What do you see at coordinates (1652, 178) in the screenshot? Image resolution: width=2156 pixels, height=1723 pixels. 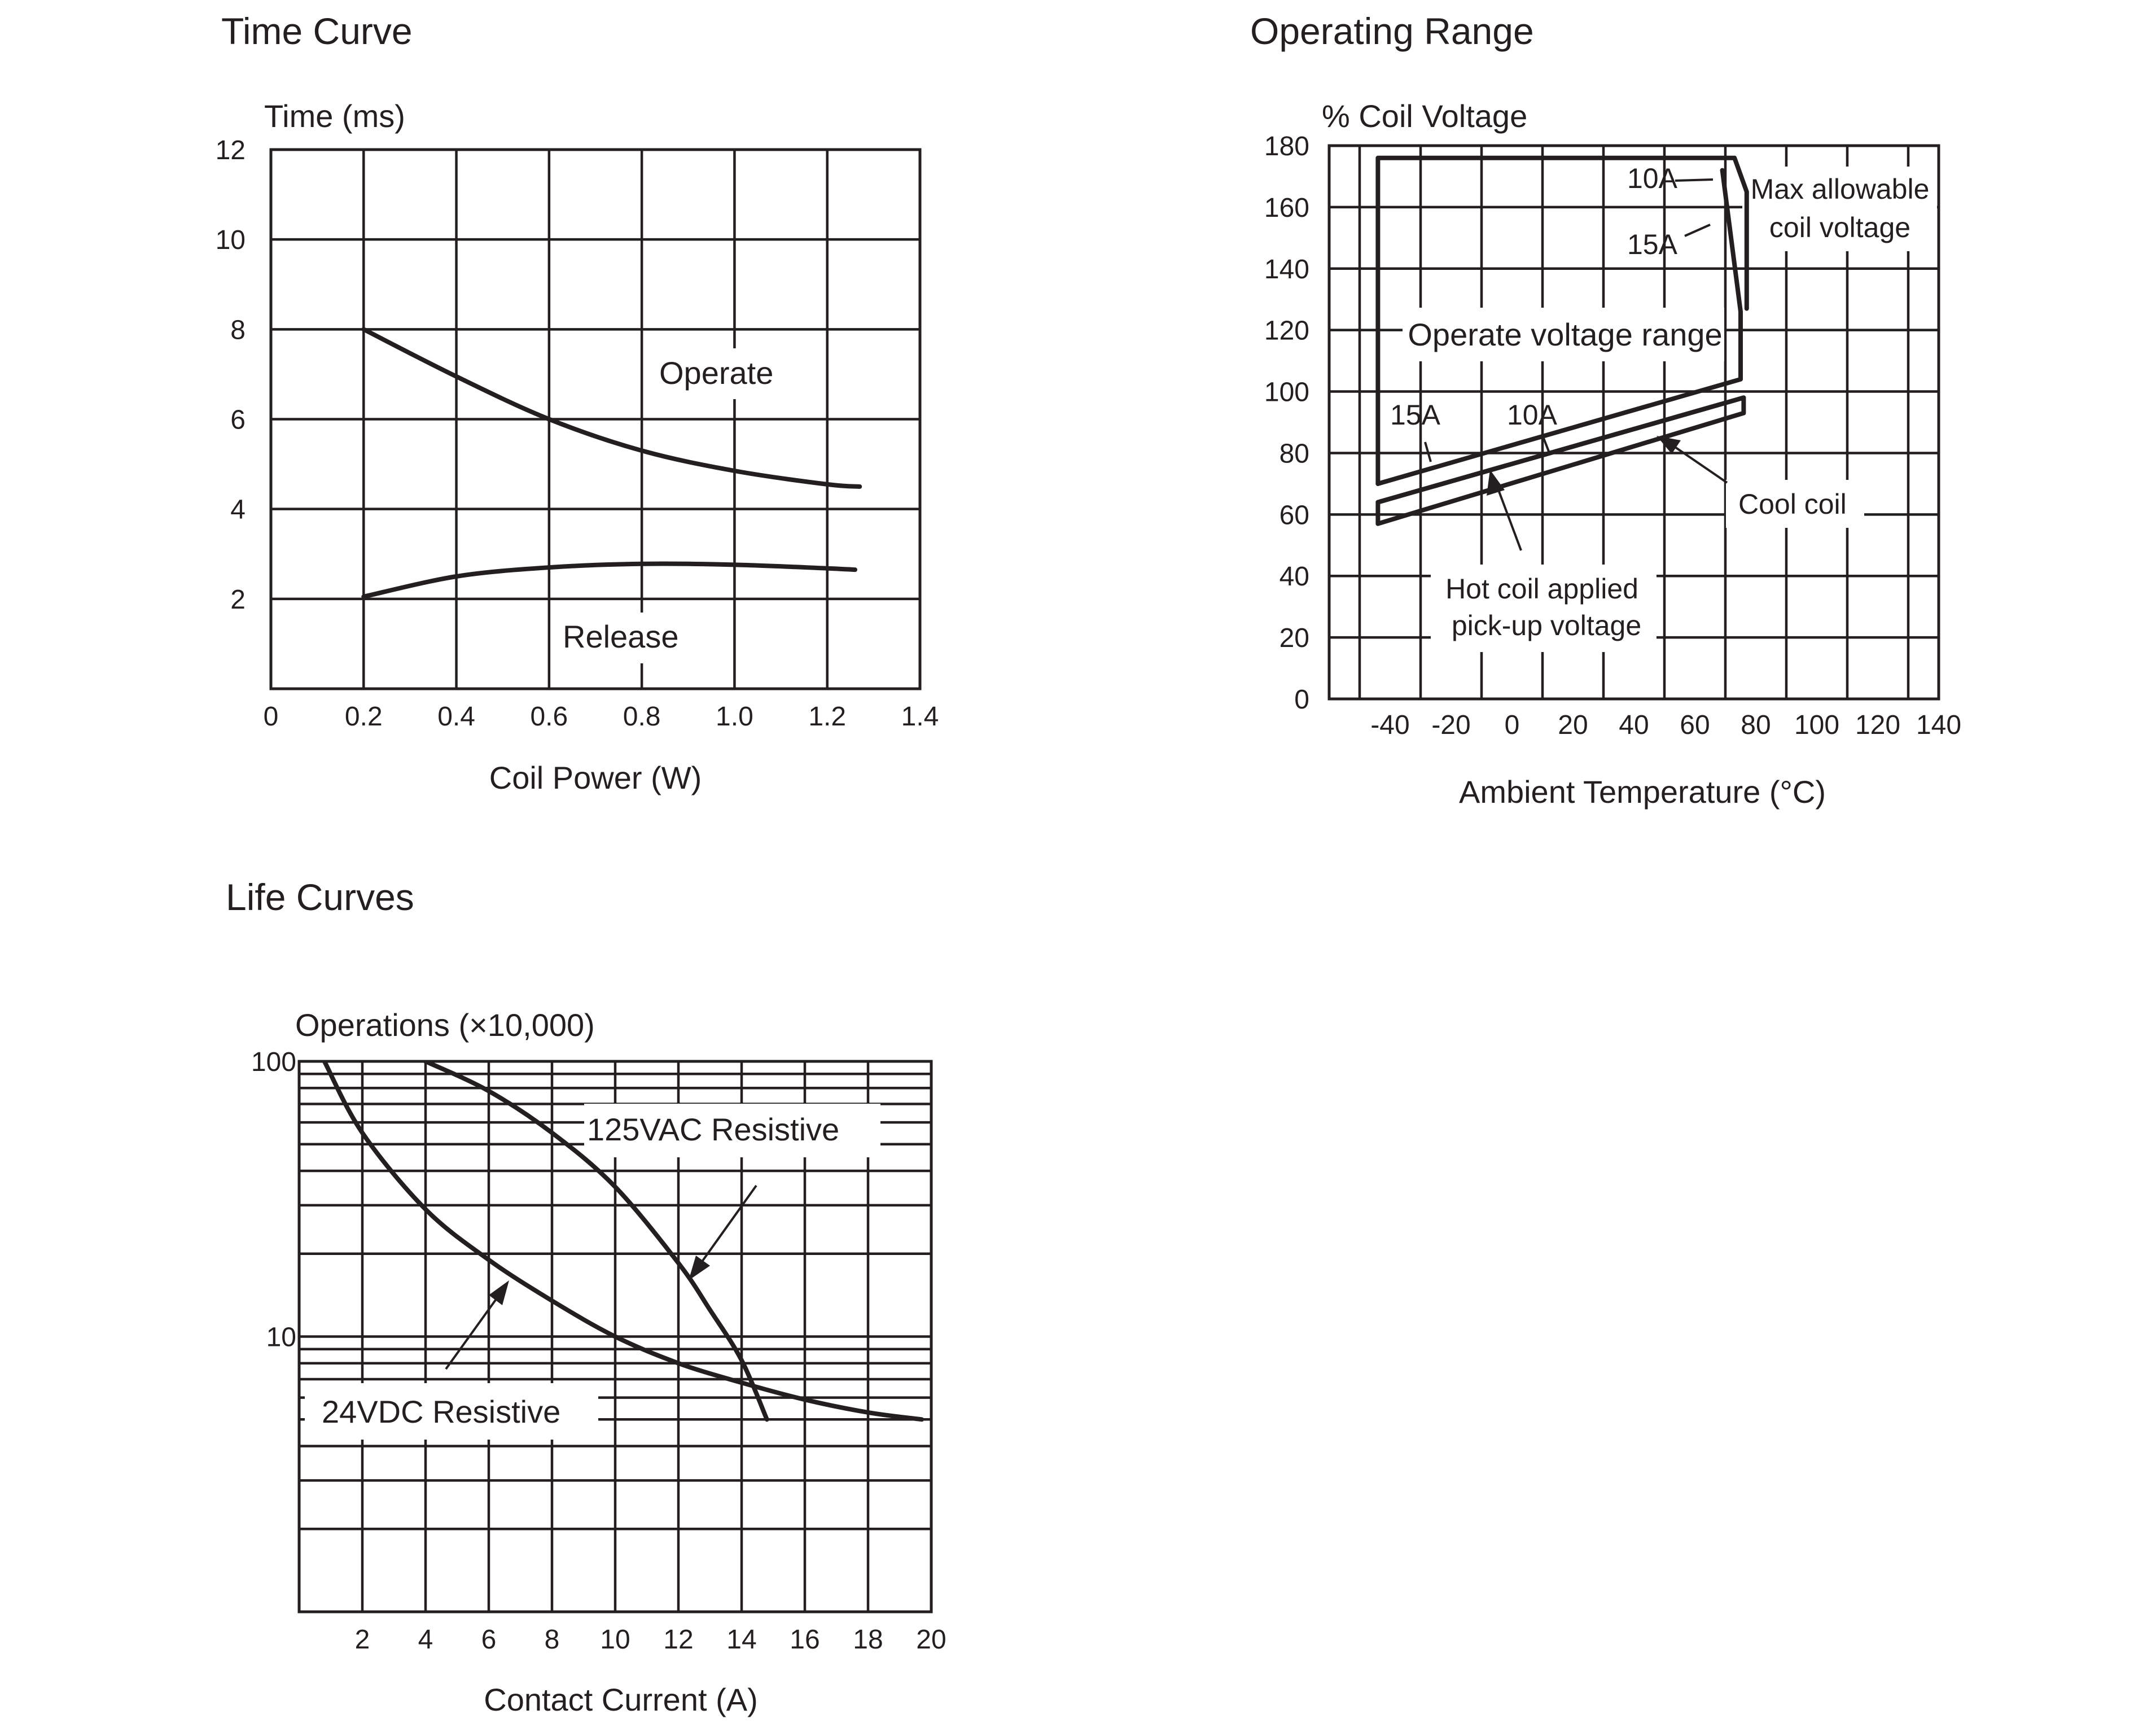 I see `range-label-10a-top: 10A` at bounding box center [1652, 178].